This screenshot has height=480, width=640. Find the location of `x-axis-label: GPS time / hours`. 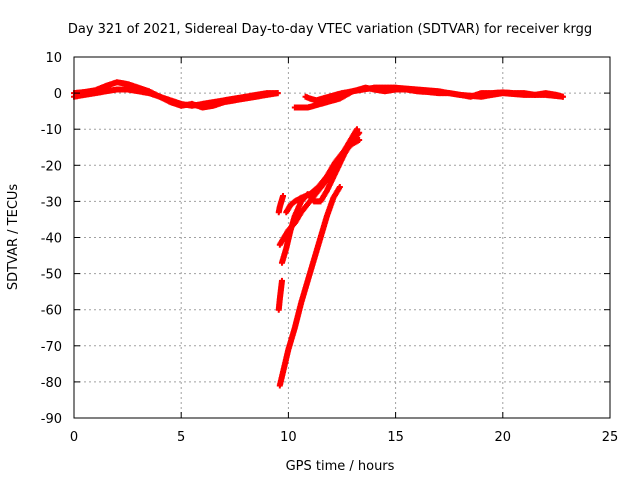

x-axis-label: GPS time / hours is located at coordinates (340, 466).